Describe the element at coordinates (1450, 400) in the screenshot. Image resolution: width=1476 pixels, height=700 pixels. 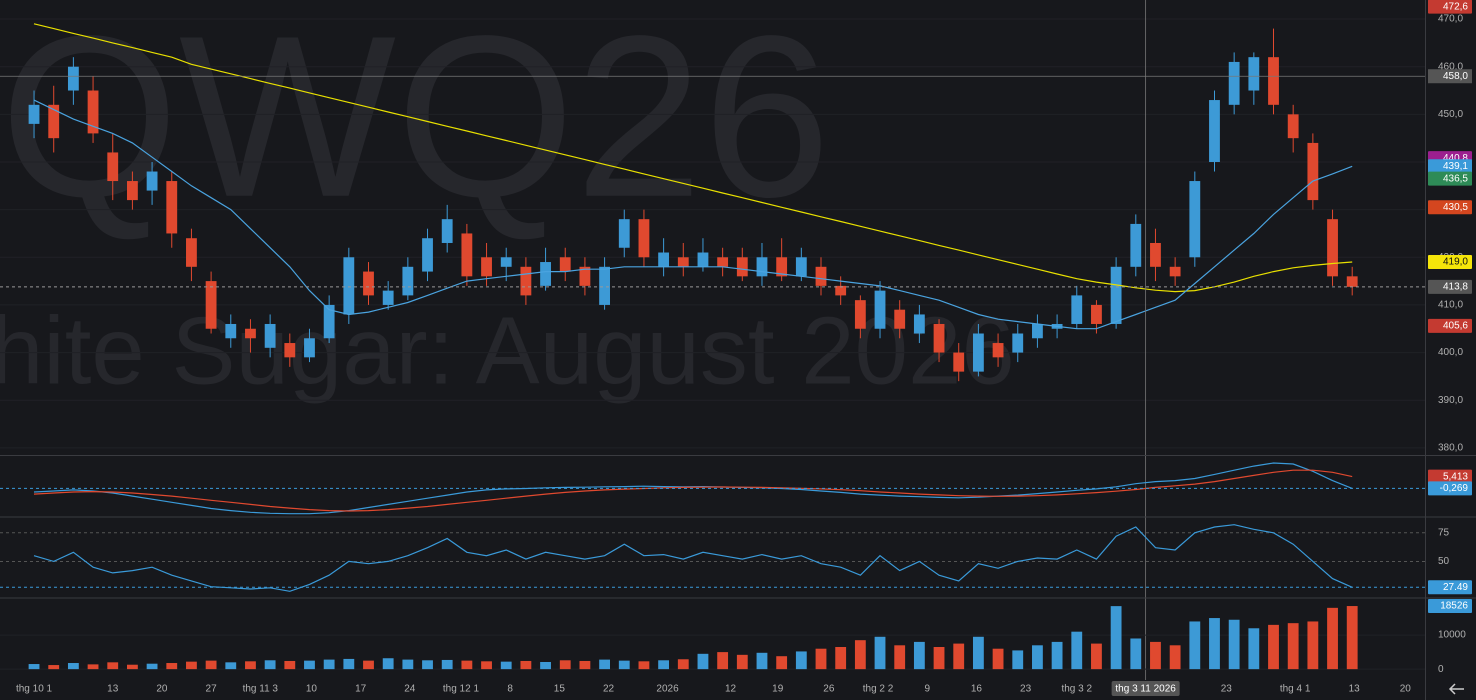
I see `y-tick-label: 390,0` at that location.